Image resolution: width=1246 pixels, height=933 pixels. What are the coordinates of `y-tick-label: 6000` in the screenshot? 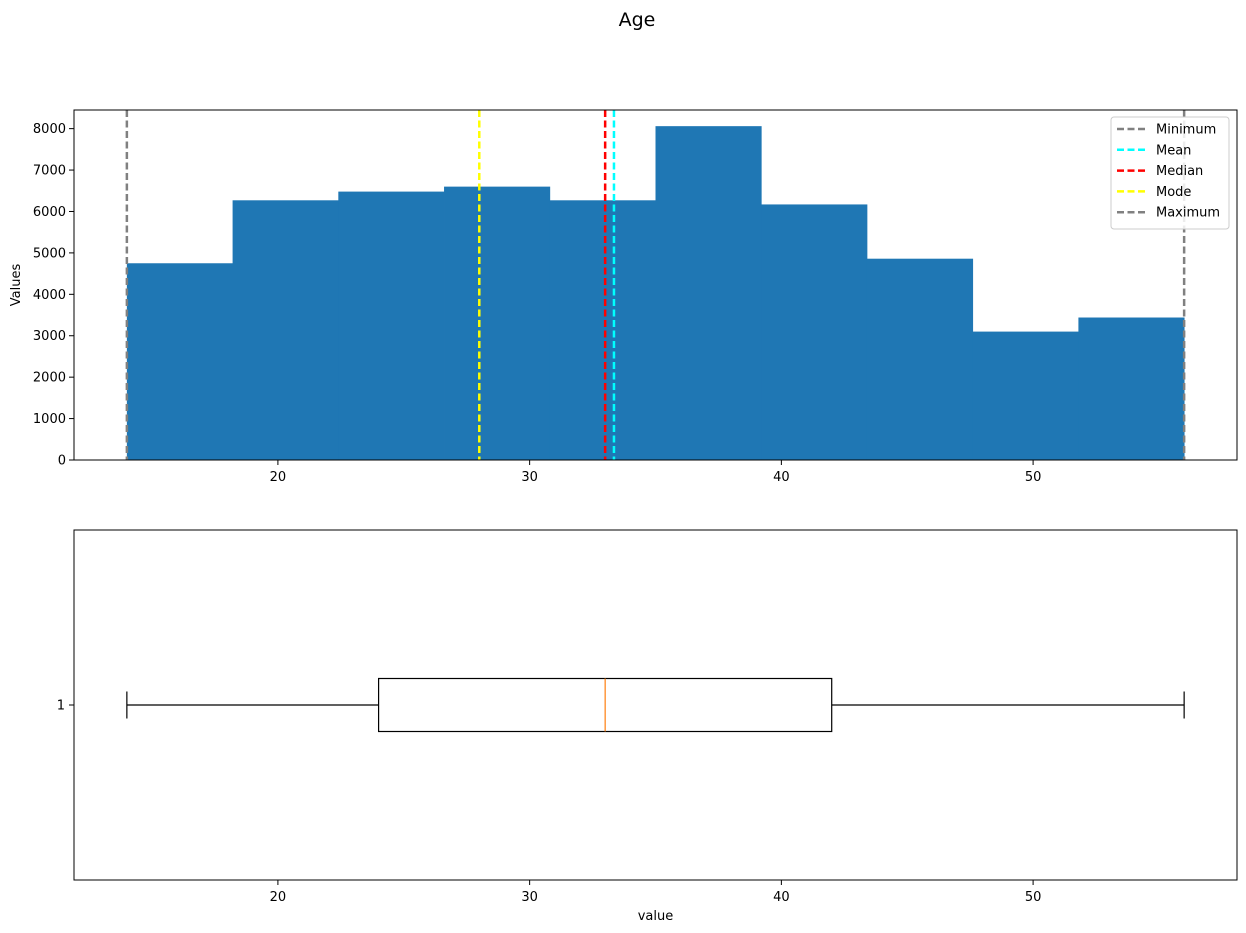 It's located at (49, 212).